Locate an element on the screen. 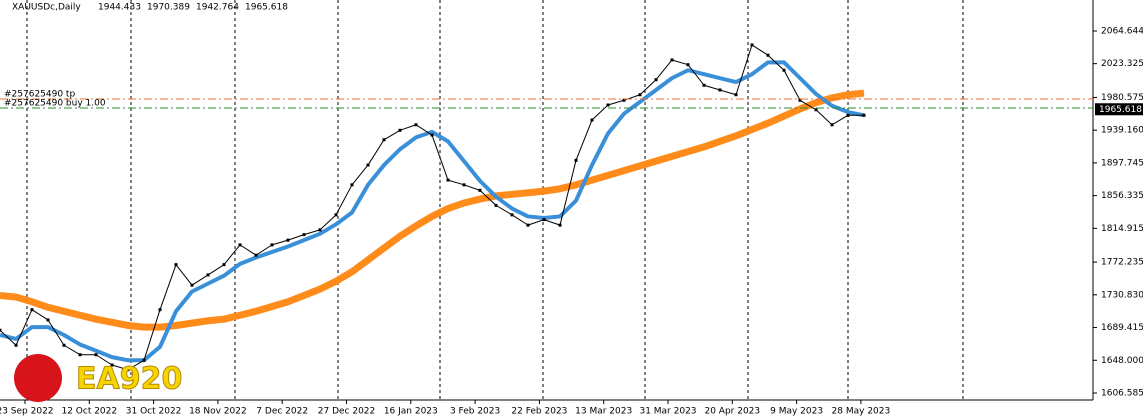 This screenshot has width=1143, height=420. y-tick-label: 1730.830 is located at coordinates (1122, 295).